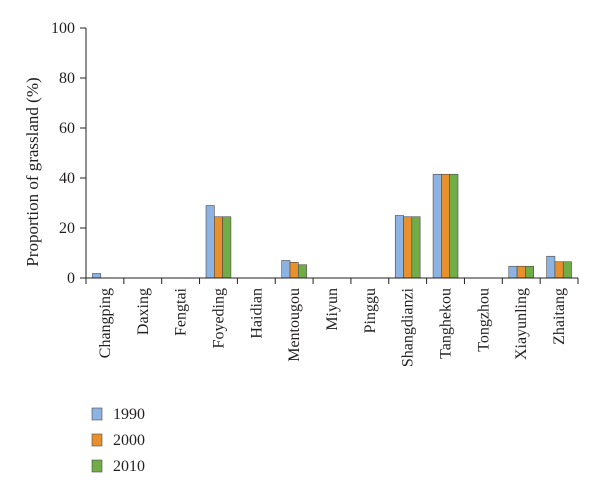  I want to click on bar-1990-changping, so click(97, 276).